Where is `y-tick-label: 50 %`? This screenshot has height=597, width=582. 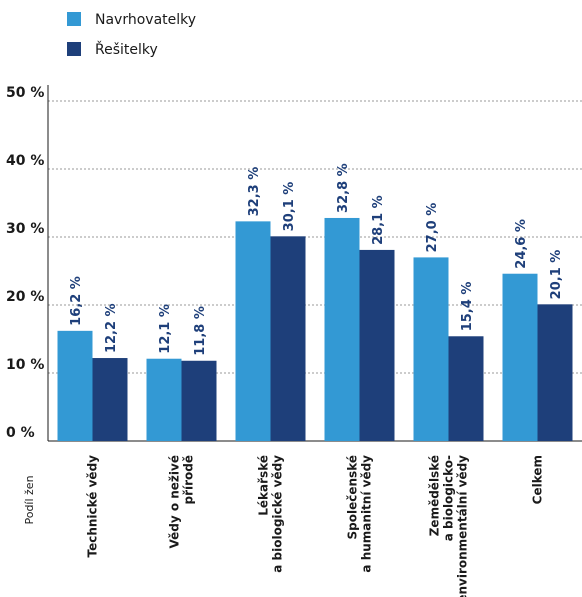
y-tick-label: 50 % is located at coordinates (25, 93).